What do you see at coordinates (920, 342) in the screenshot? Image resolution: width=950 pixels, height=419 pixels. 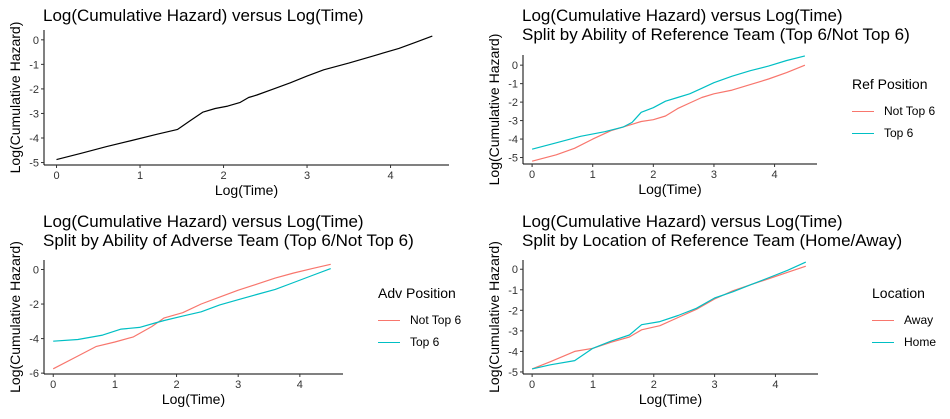 I see `legend-label: Home` at bounding box center [920, 342].